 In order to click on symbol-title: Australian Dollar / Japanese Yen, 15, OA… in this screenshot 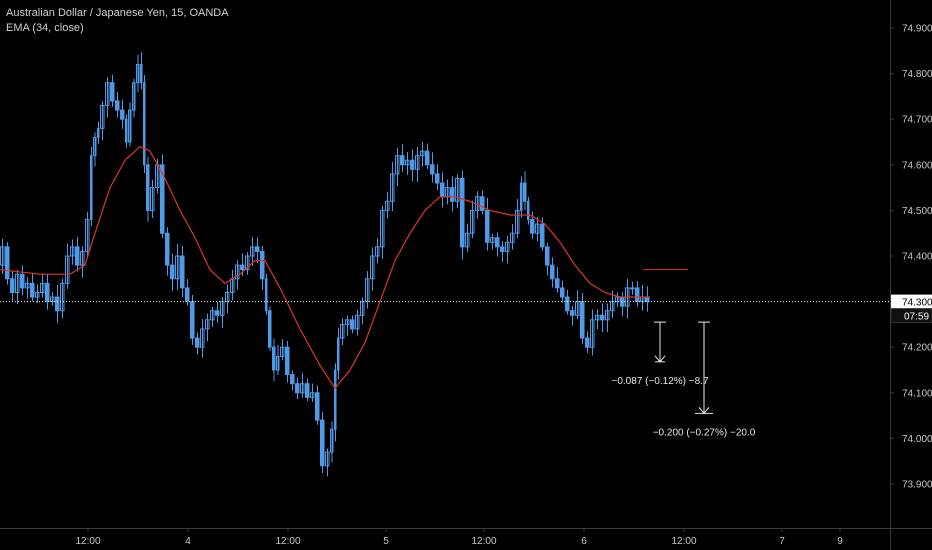, I will do `click(117, 13)`.